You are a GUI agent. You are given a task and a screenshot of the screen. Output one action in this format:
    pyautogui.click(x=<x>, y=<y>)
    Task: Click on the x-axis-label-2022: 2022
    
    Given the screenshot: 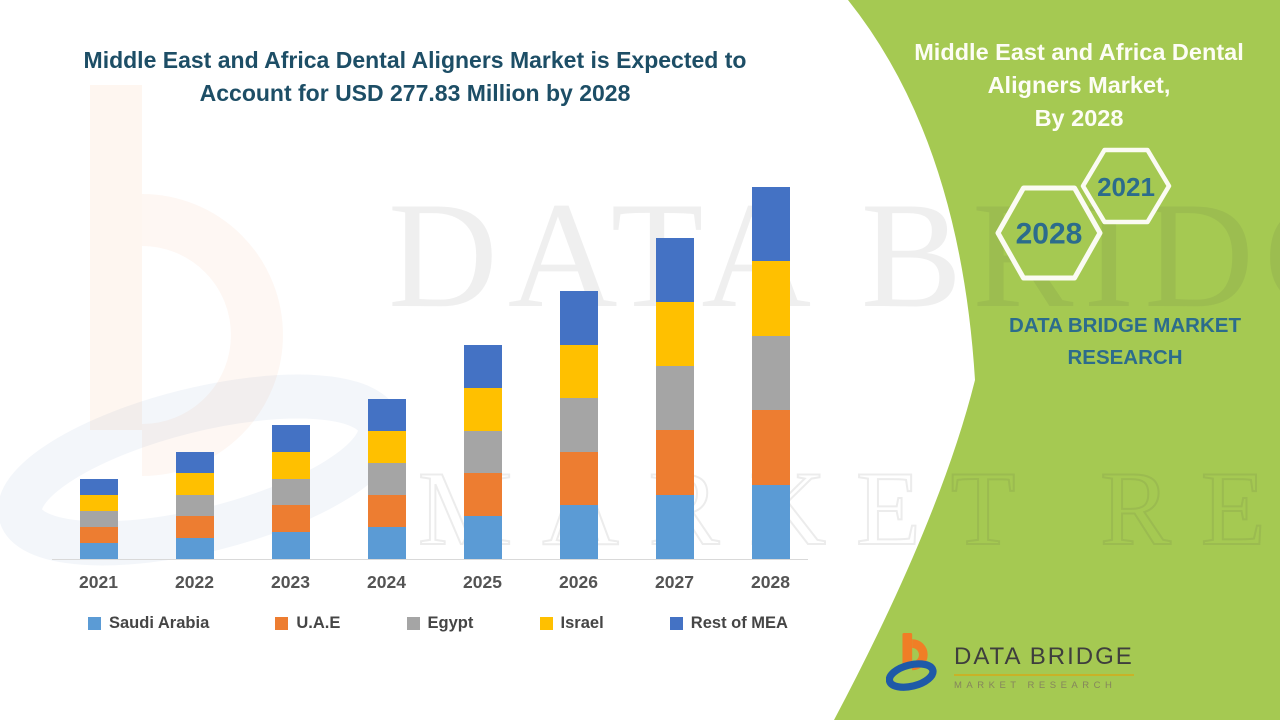 What is the action you would take?
    pyautogui.click(x=194, y=582)
    